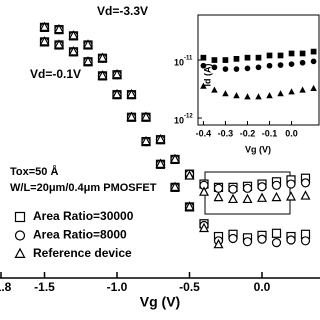  What do you see at coordinates (188, 117) in the screenshot?
I see `inset-y-tick-exponent: -12` at bounding box center [188, 117].